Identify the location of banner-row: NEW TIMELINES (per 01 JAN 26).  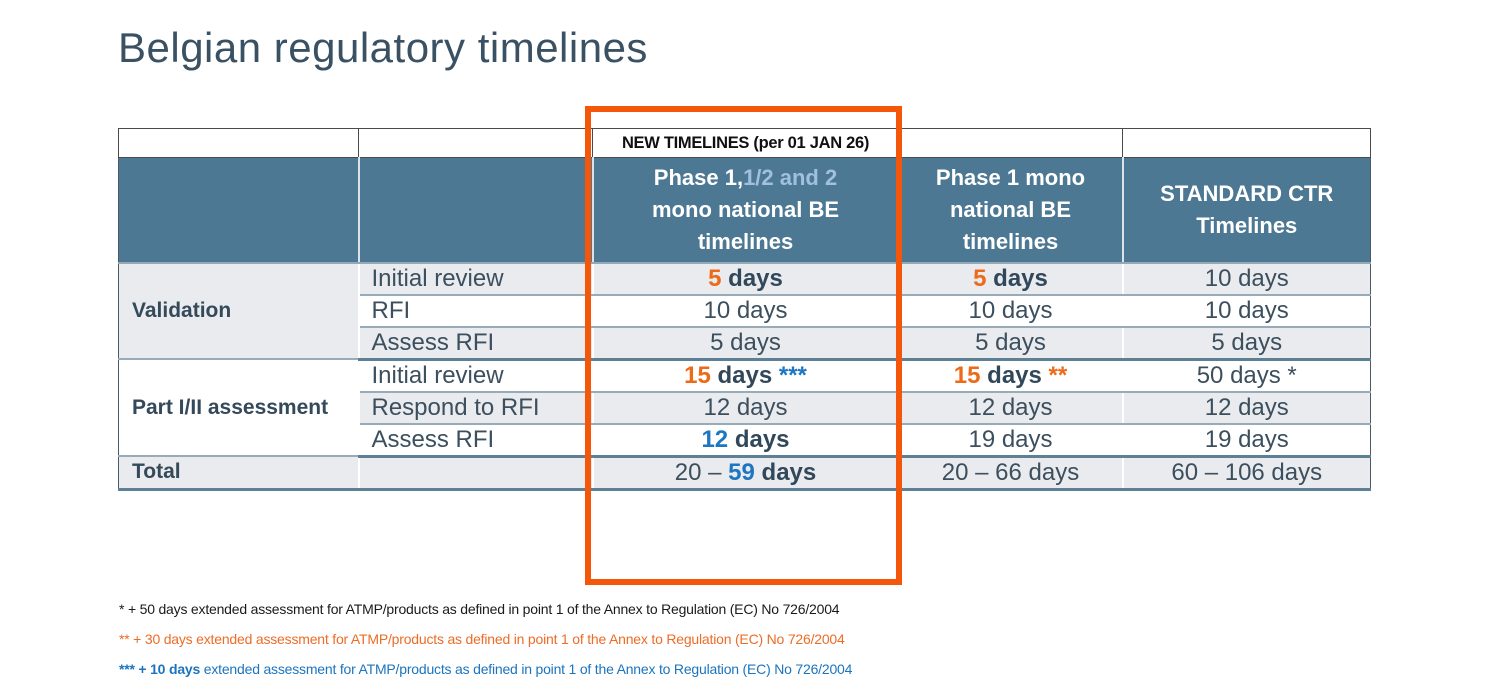
(744, 143).